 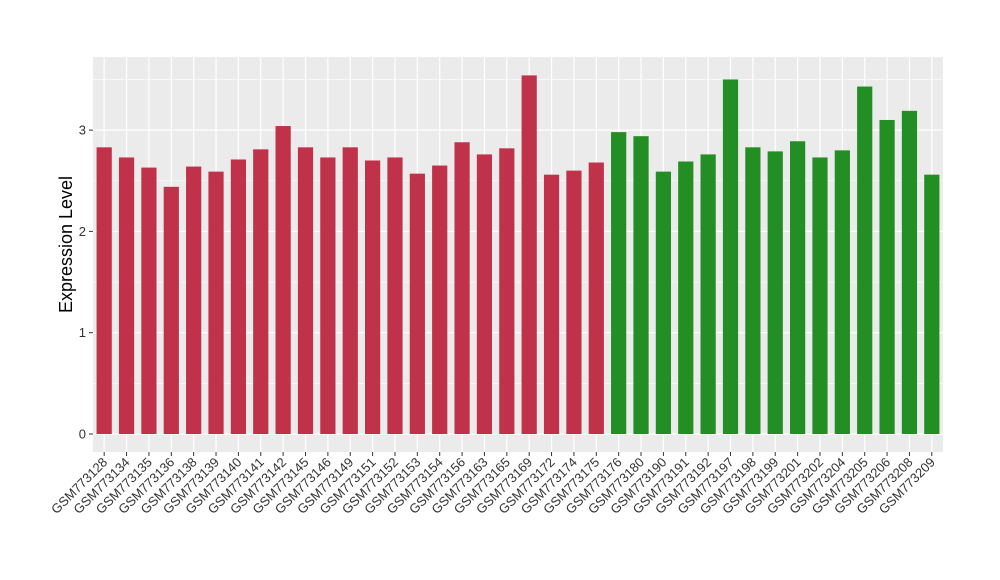 What do you see at coordinates (82, 130) in the screenshot?
I see `y-tick-label: 3` at bounding box center [82, 130].